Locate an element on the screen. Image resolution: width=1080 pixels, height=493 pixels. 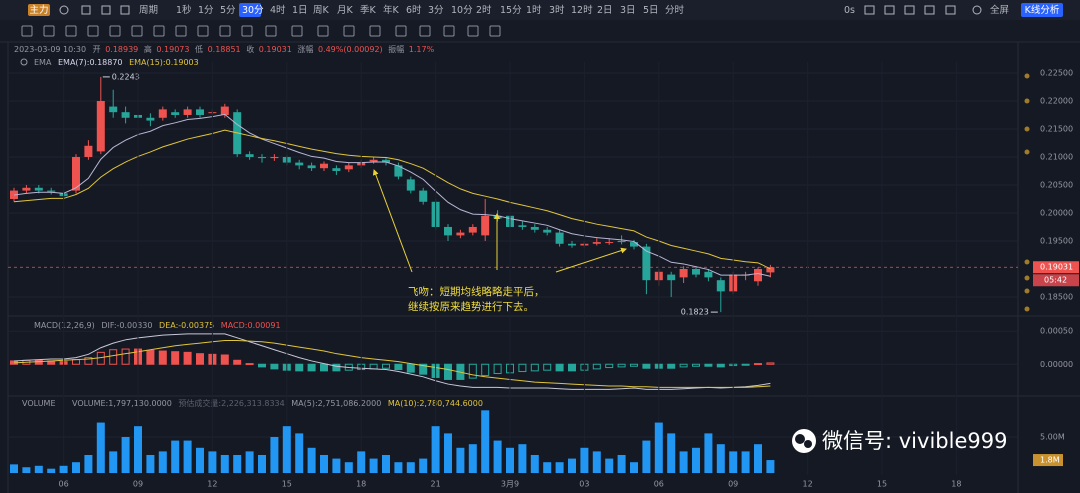
period: 3时 is located at coordinates (557, 10).